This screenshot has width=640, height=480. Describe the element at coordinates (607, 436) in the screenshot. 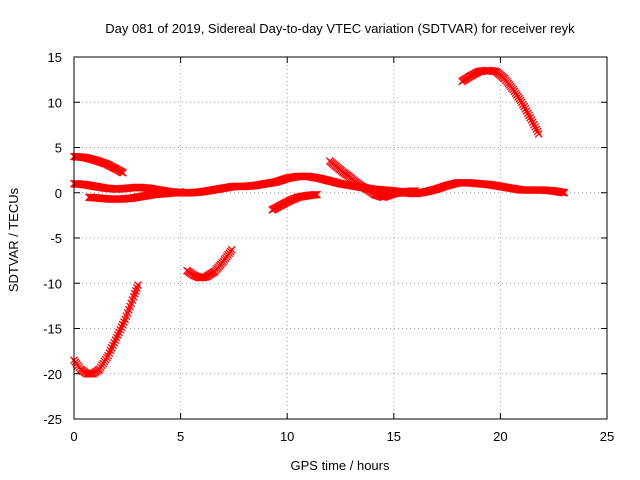

I see `x-tick-label: 25` at that location.